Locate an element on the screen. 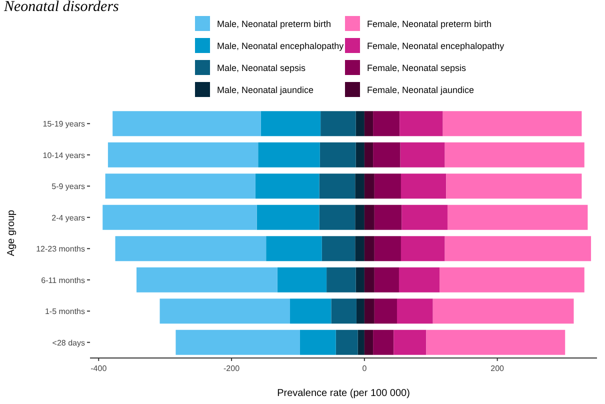  y-axis-title: Age group is located at coordinates (11, 232).